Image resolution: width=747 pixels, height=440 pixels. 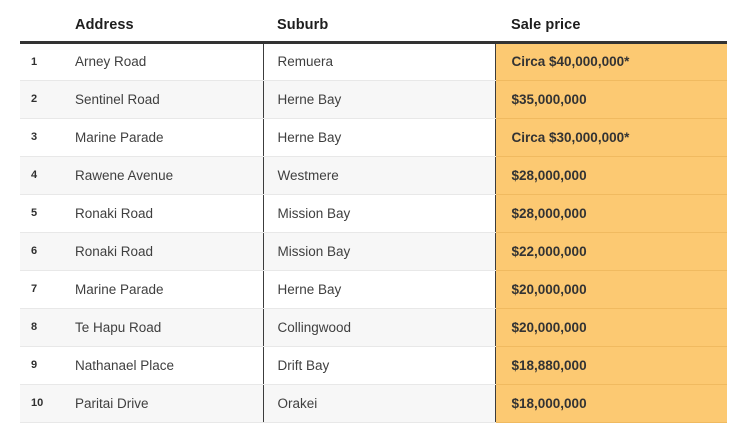 I want to click on row-address: Nathanael Place, so click(x=164, y=365).